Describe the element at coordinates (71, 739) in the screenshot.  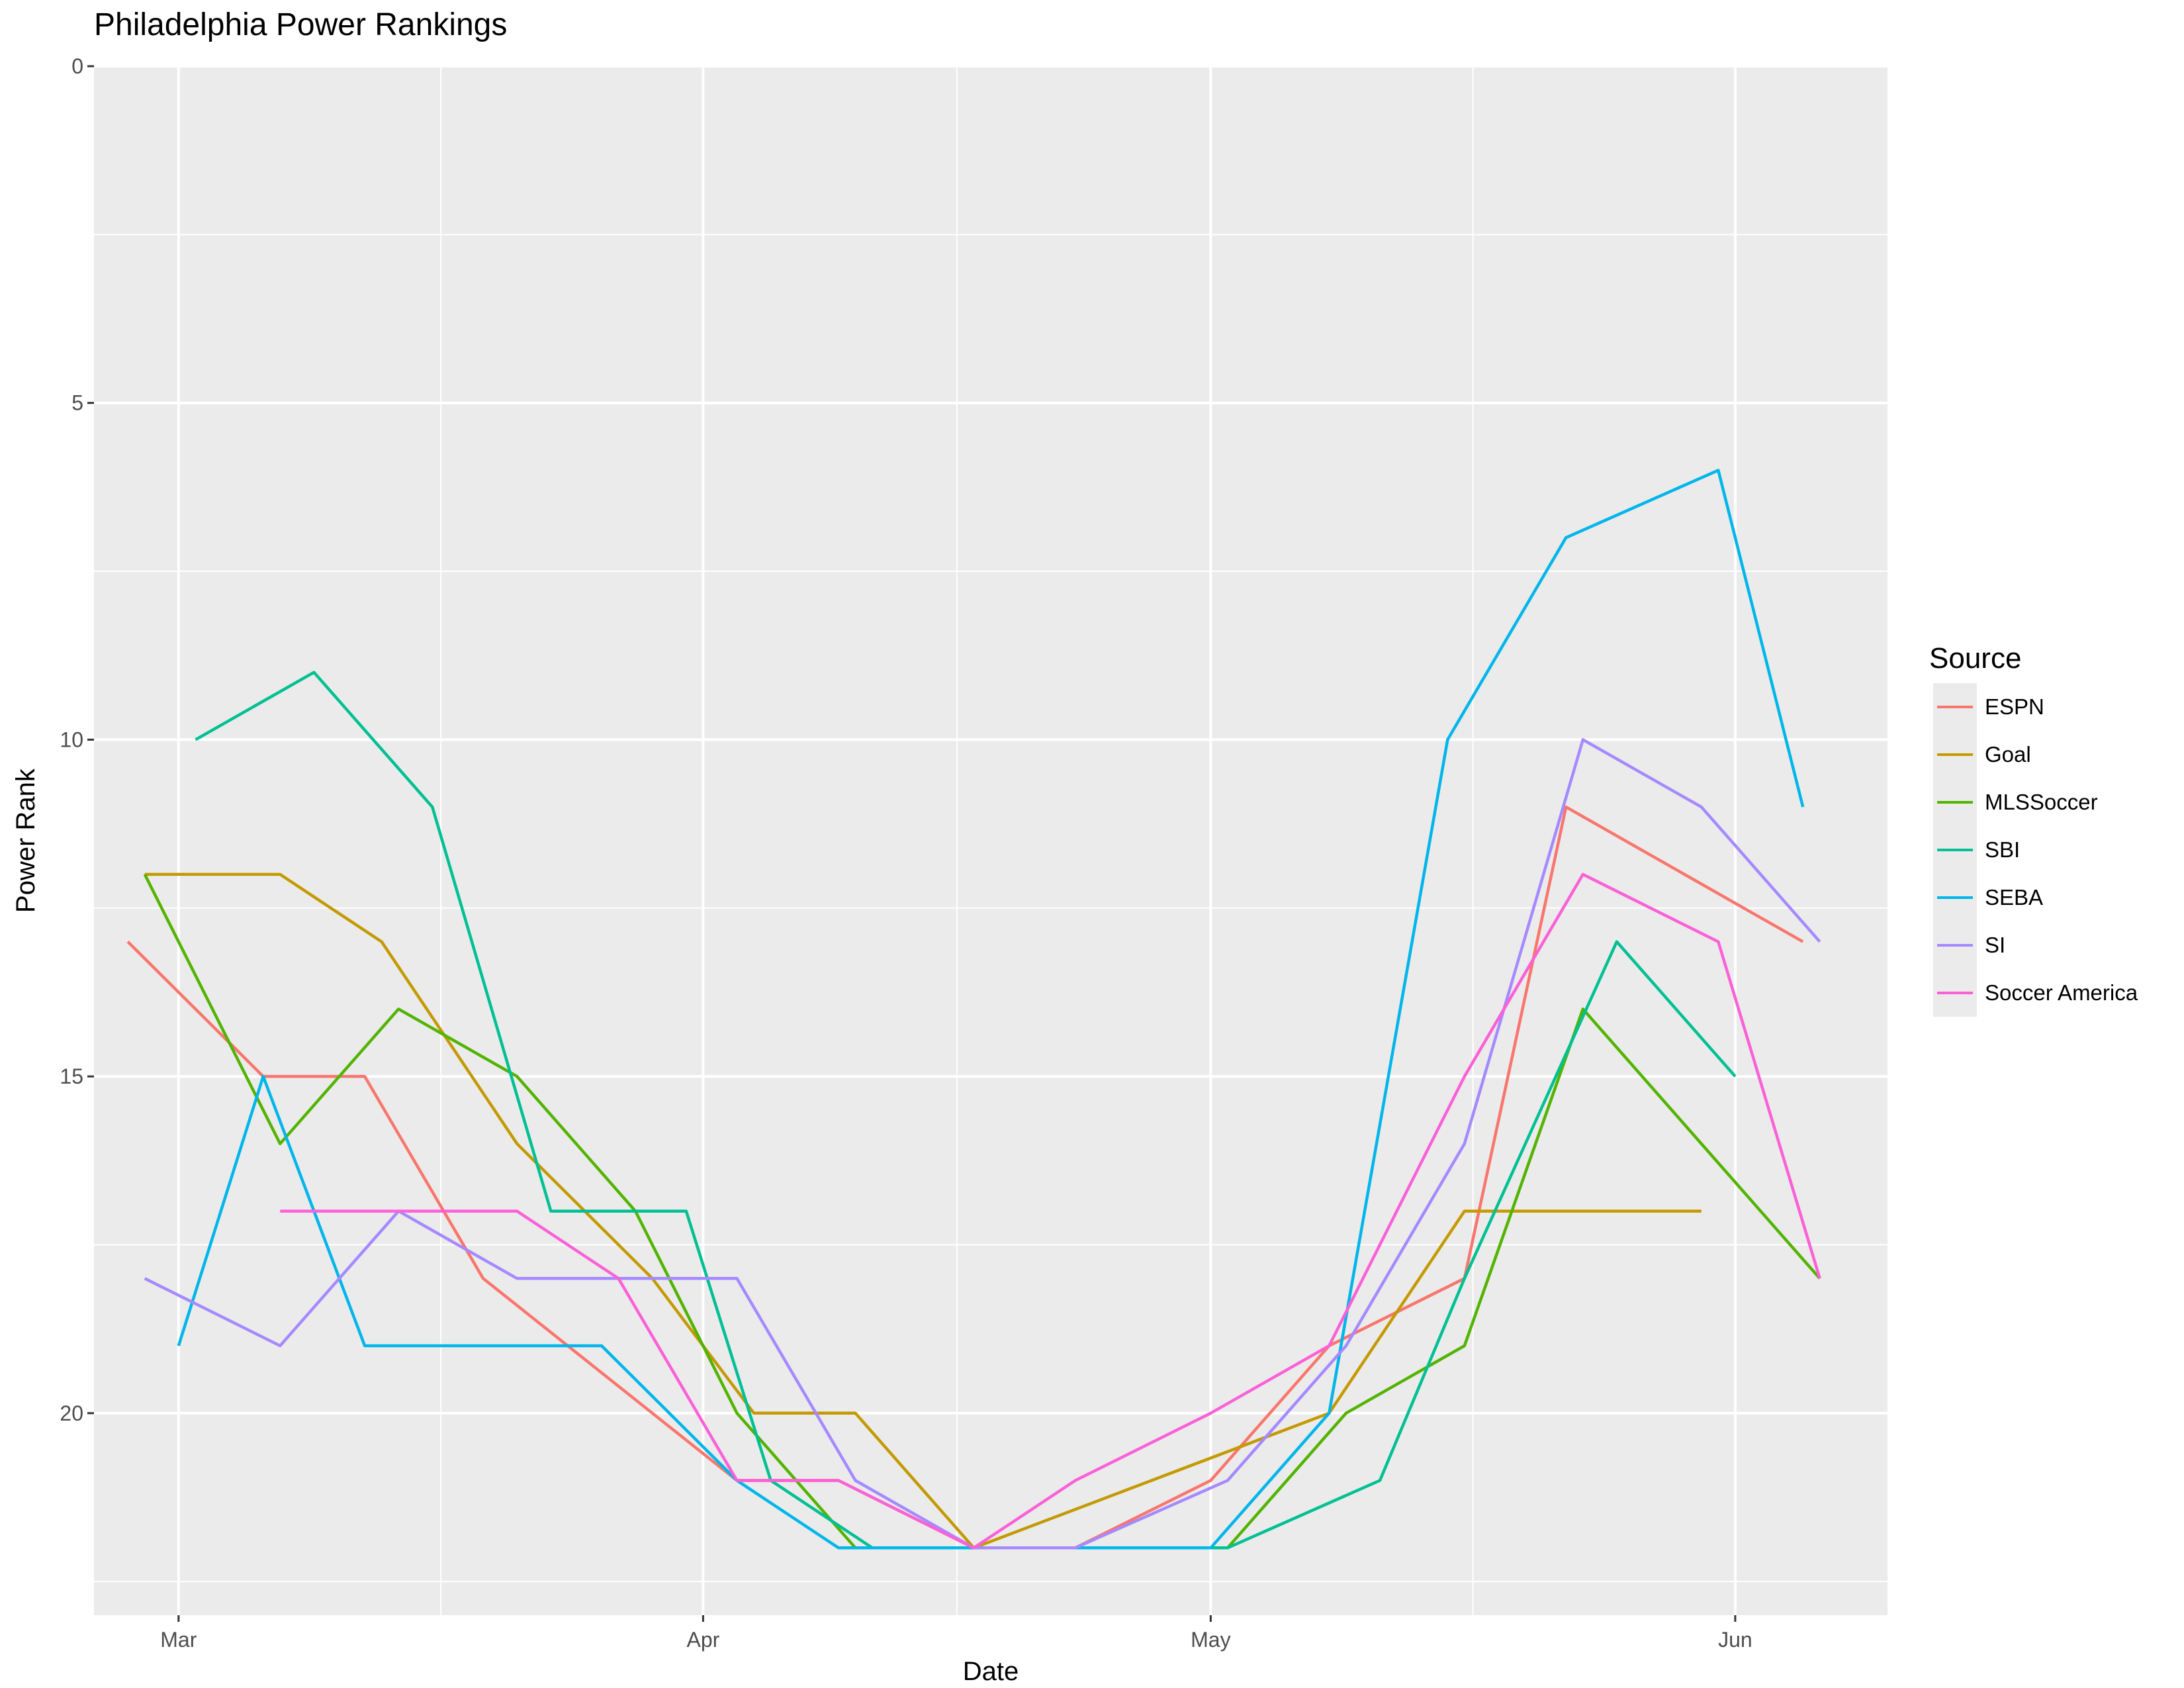
I see `y-tick-label: 10` at that location.